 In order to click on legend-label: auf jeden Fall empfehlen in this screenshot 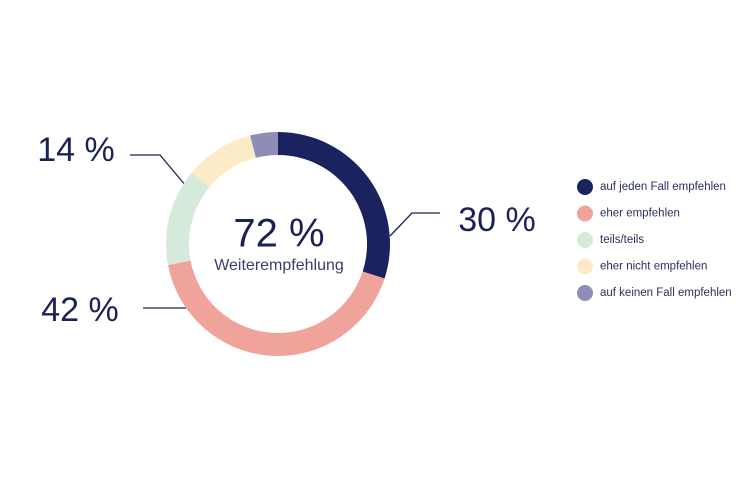, I will do `click(663, 187)`.